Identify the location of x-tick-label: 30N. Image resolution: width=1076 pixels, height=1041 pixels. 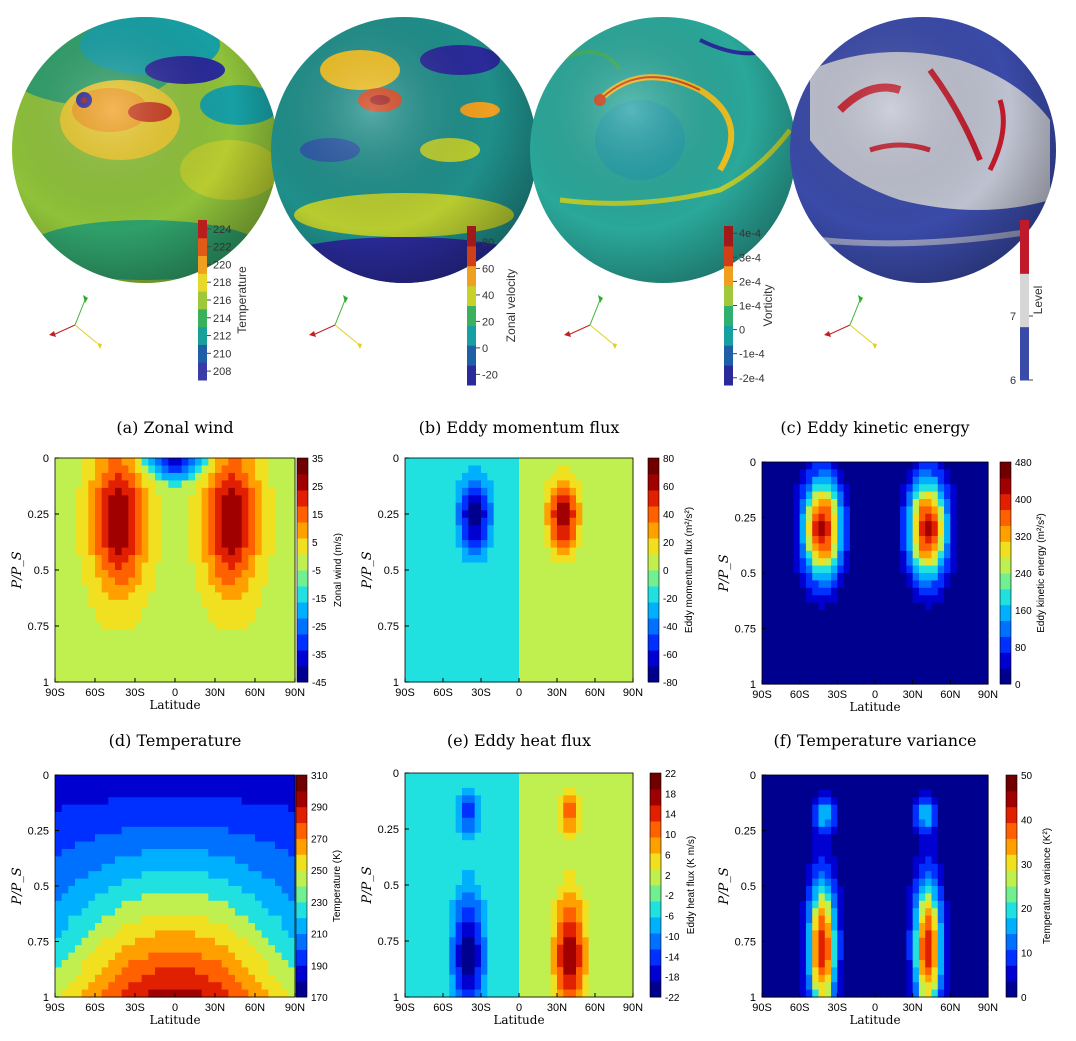
(913, 695).